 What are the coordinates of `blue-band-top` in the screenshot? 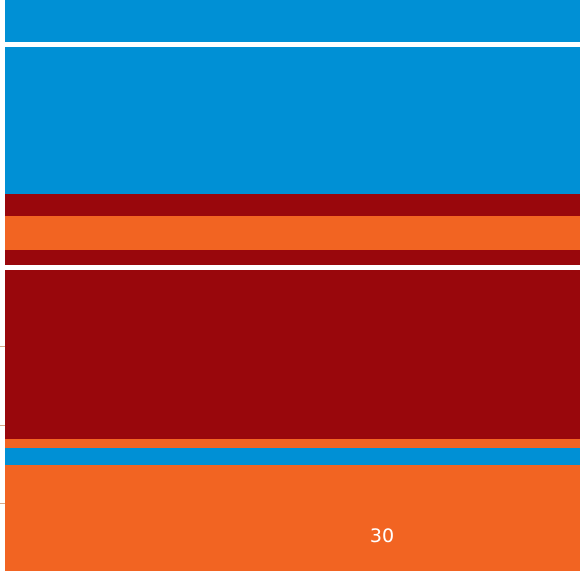 It's located at (292, 21).